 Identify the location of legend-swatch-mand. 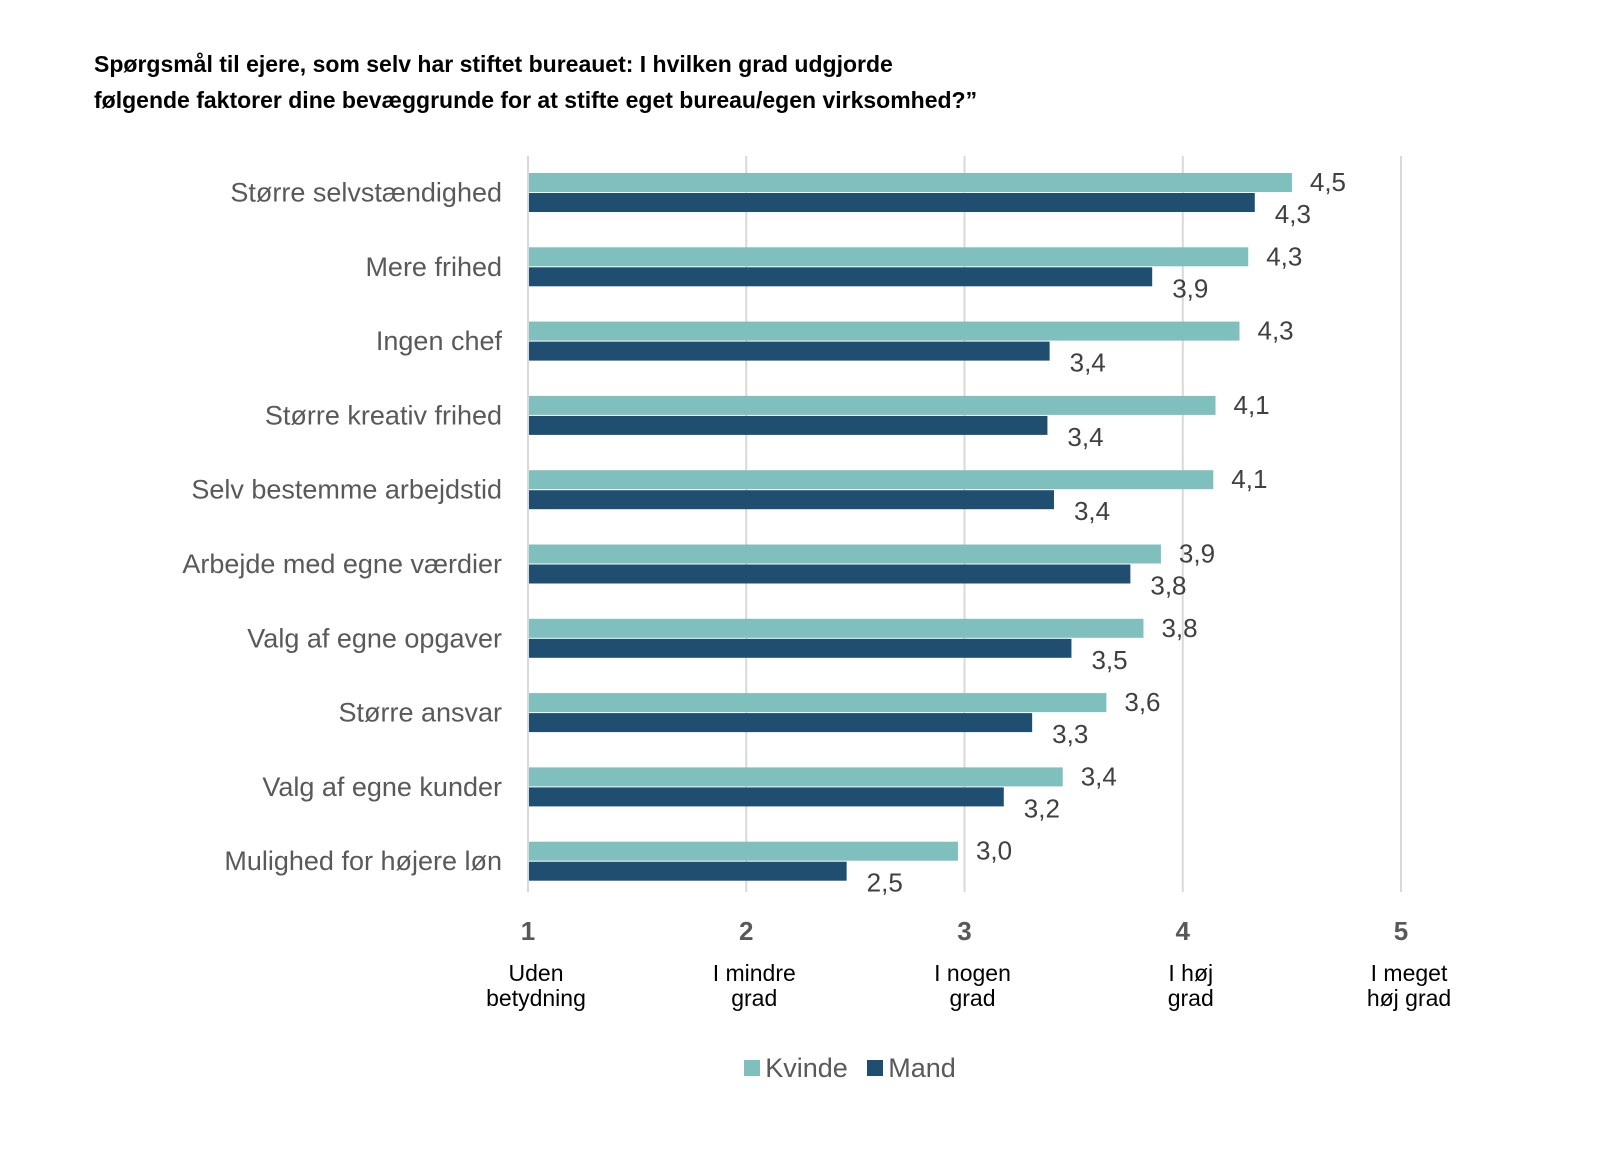
(875, 1068).